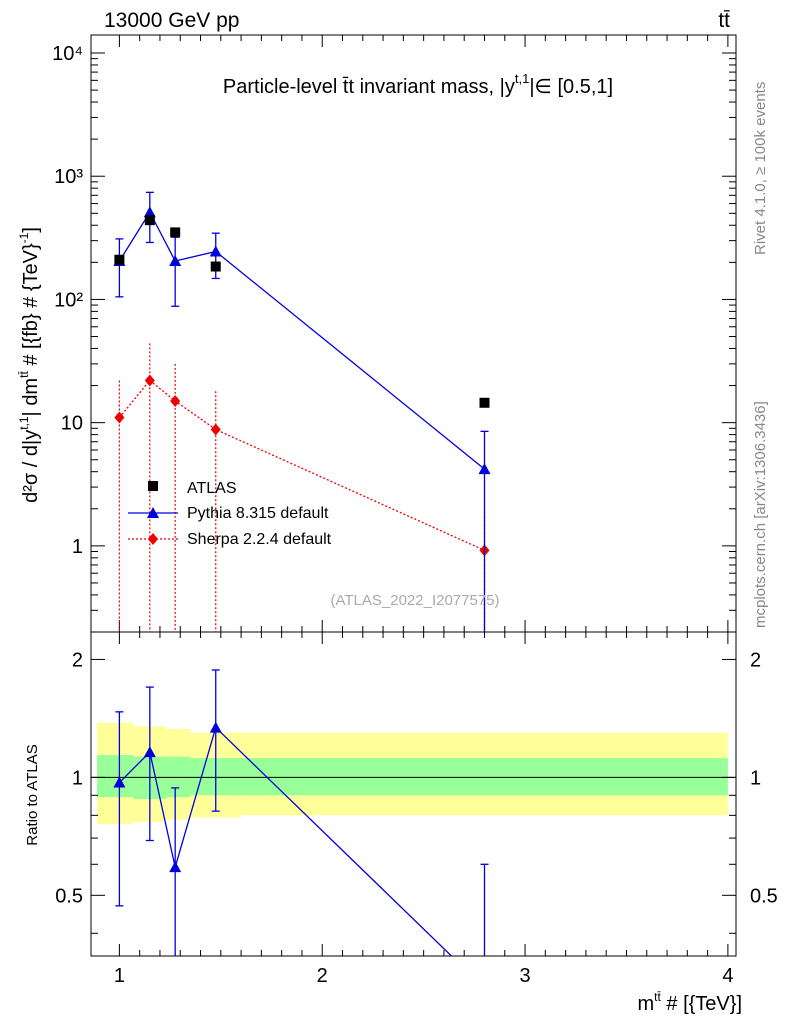  I want to click on ratio-series, so click(301, 812).